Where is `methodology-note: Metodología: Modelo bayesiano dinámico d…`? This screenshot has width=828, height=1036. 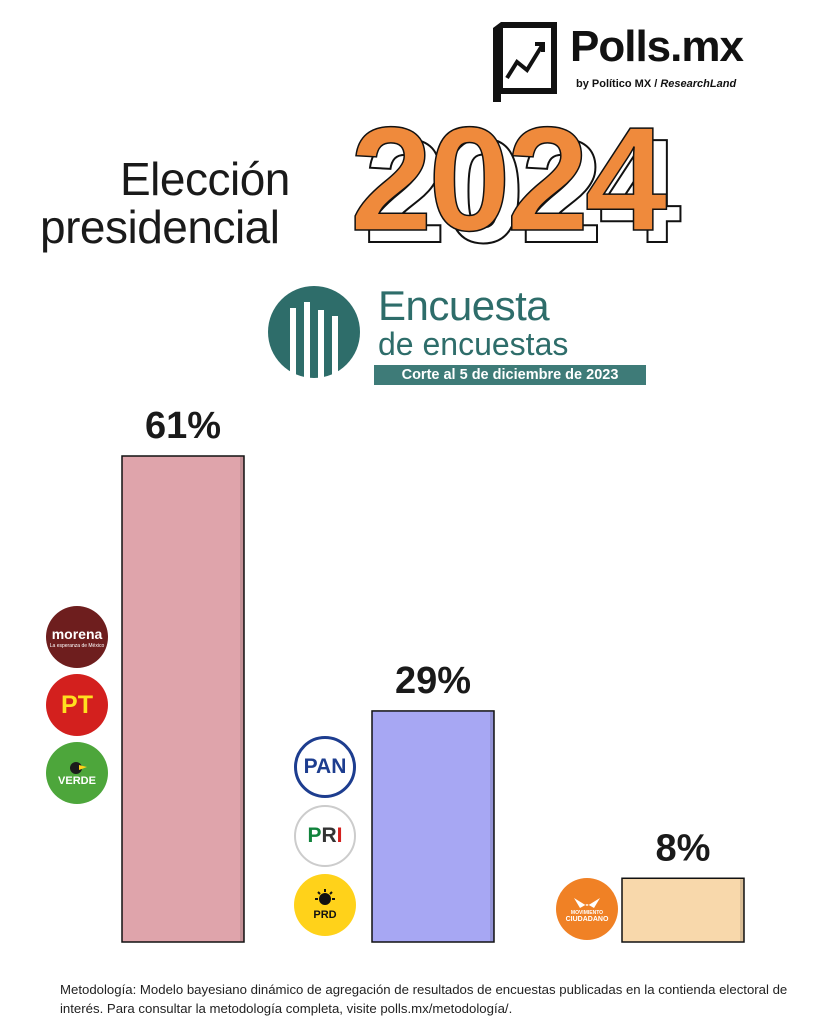
methodology-note: Metodología: Modelo bayesiano dinámico d… is located at coordinates (424, 999).